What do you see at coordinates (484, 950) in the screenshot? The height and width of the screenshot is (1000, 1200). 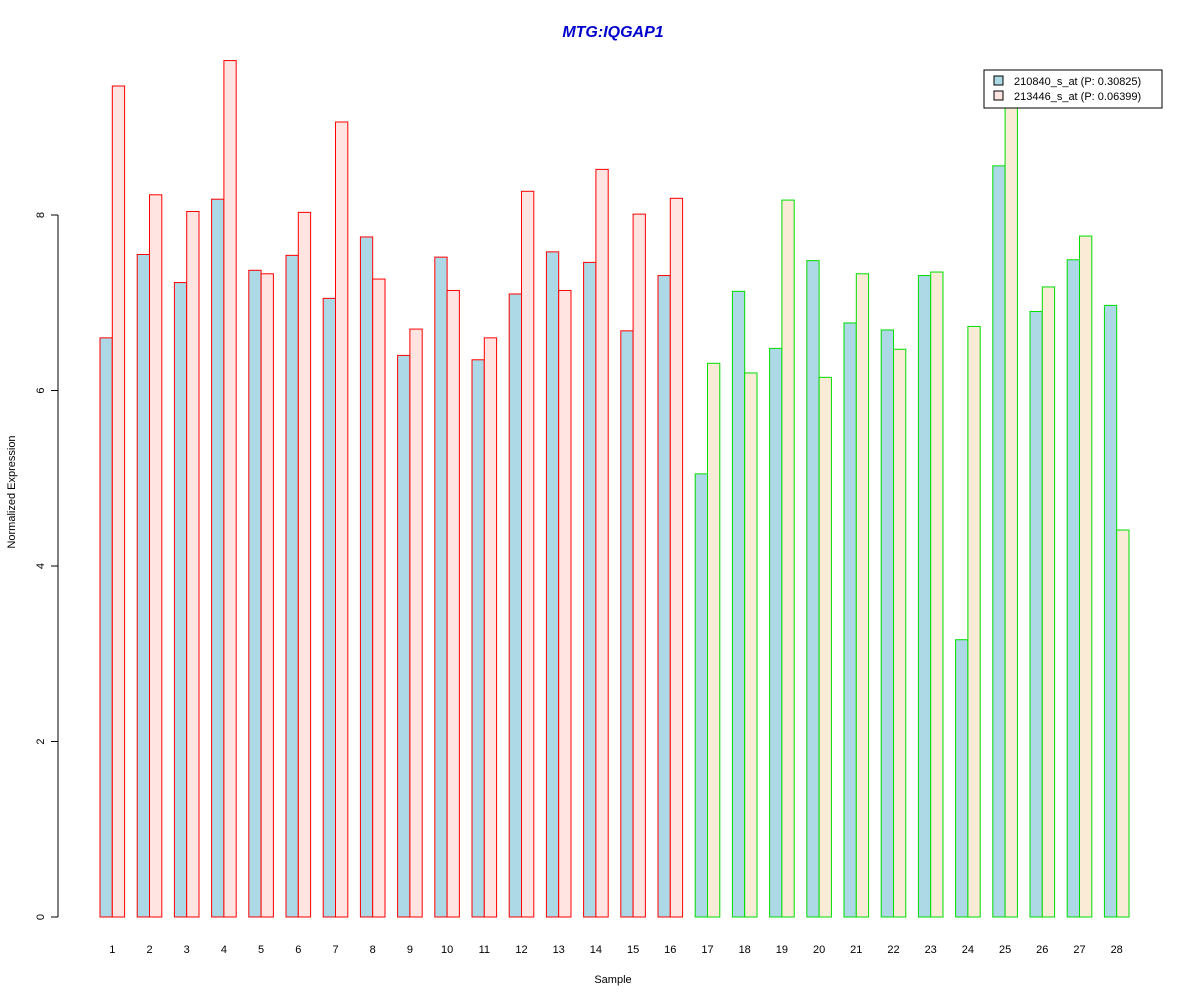 I see `x-tick-label: 11` at bounding box center [484, 950].